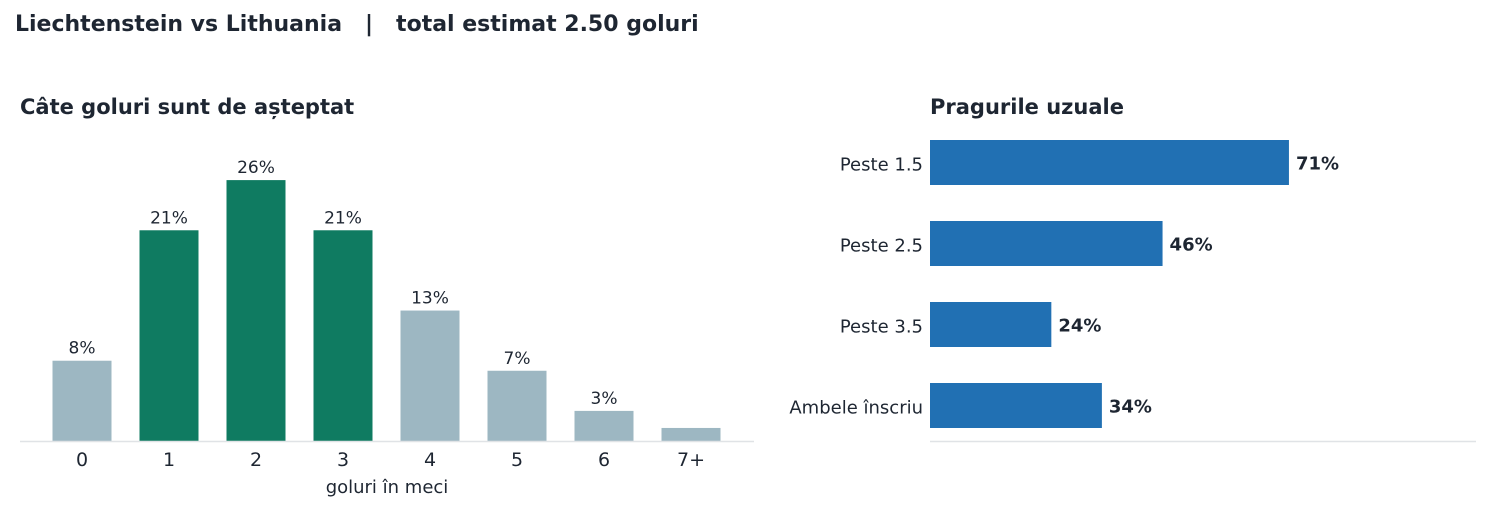 The image size is (1489, 512). Describe the element at coordinates (82, 349) in the screenshot. I see `goal-bar-value-label: 8%` at that location.